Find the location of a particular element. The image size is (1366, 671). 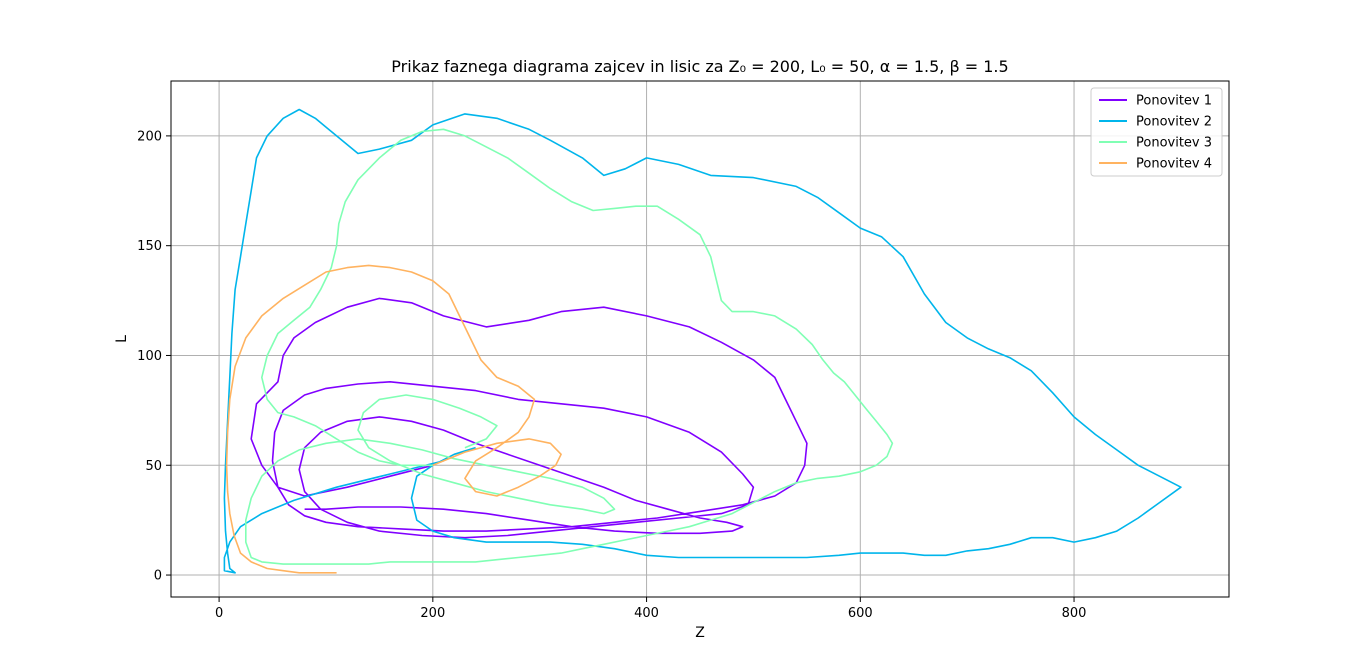

y-tick-label: 100 is located at coordinates (149, 356).